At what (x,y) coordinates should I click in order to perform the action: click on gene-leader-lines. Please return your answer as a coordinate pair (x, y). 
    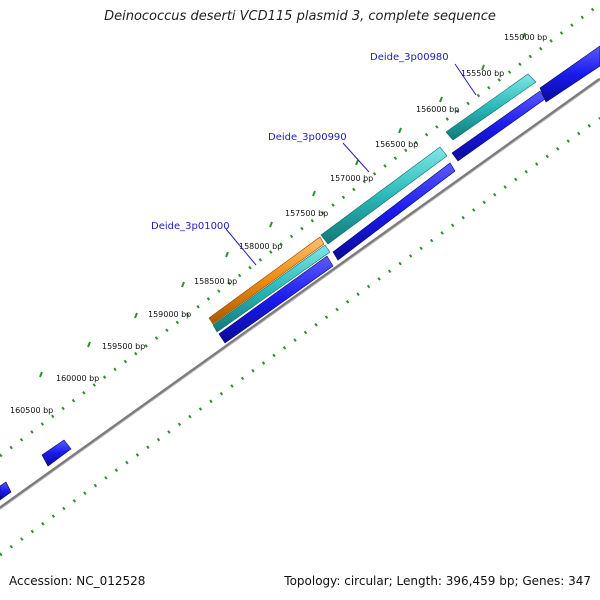
    Looking at the image, I should click on (351, 164).